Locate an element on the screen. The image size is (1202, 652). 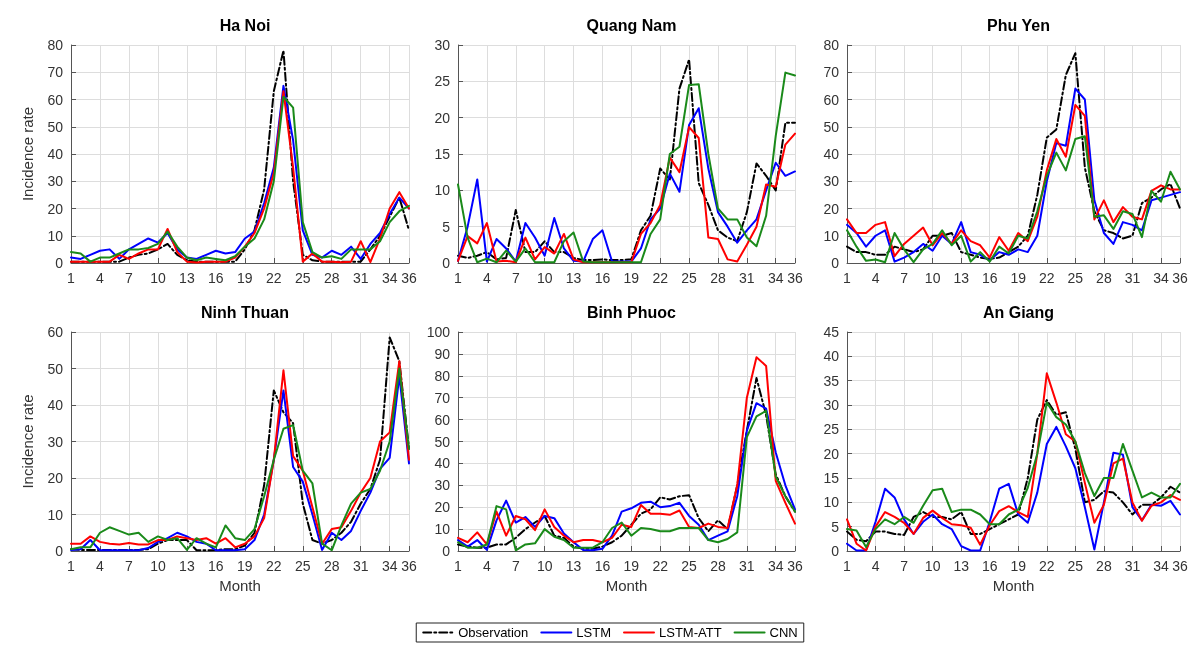
chart-title: Ha Noi is located at coordinates (245, 25).